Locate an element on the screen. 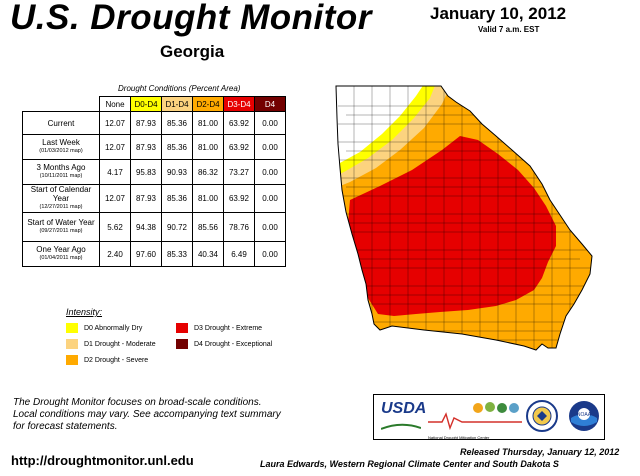  legend-item-d3: D3 Drought - Extreme is located at coordinates (219, 329).